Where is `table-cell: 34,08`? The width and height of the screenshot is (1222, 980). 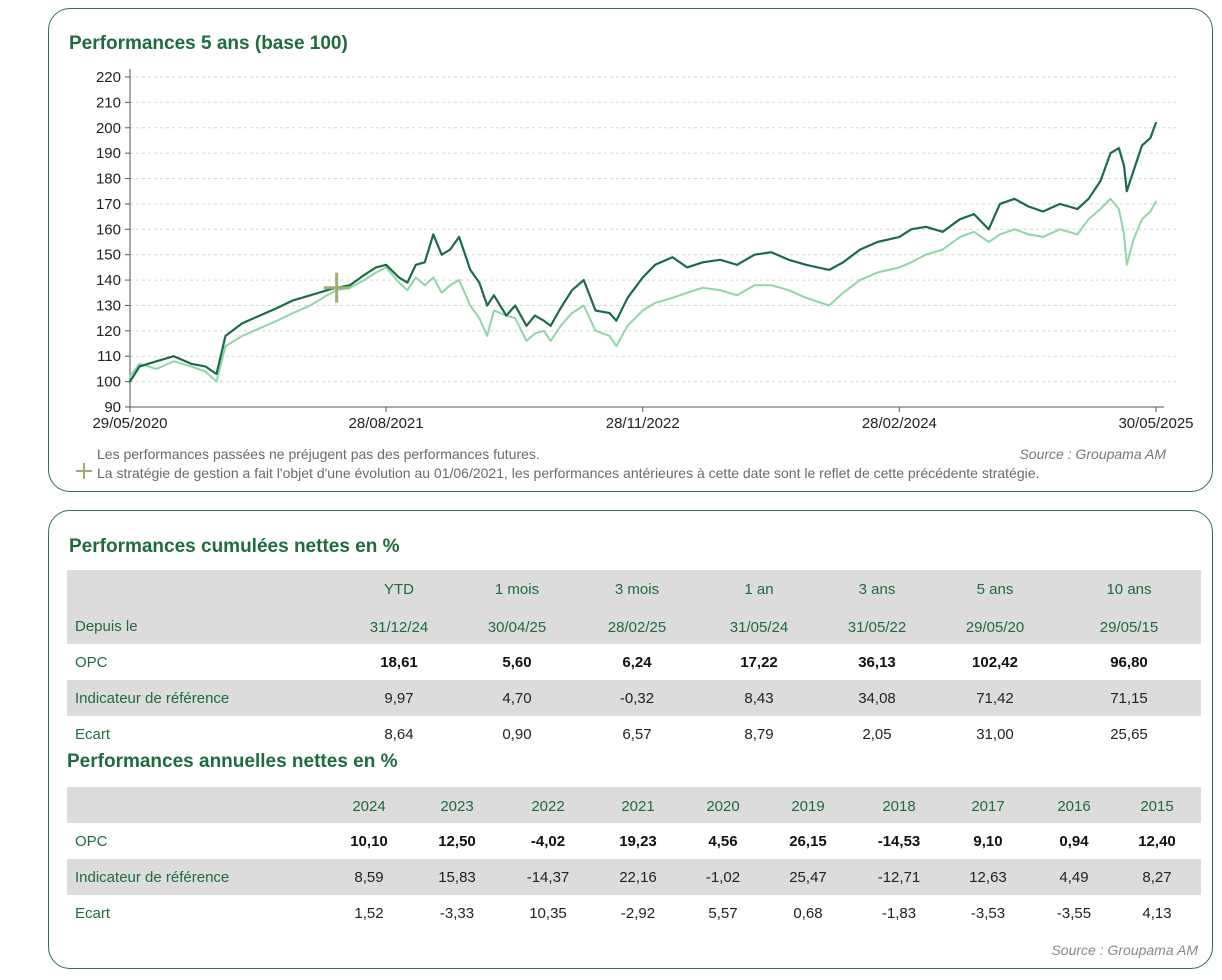 table-cell: 34,08 is located at coordinates (877, 698).